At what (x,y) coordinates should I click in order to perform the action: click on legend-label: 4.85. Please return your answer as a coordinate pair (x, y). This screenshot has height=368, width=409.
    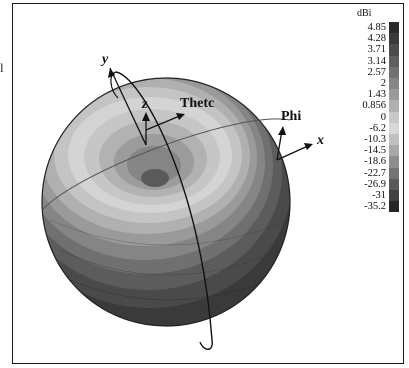
    Looking at the image, I should click on (376, 27).